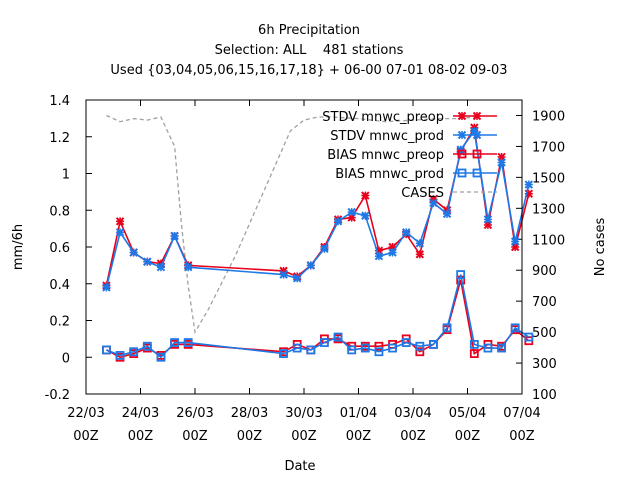 The width and height of the screenshot is (640, 480). Describe the element at coordinates (544, 395) in the screenshot. I see `y2-tick-label: 100` at that location.